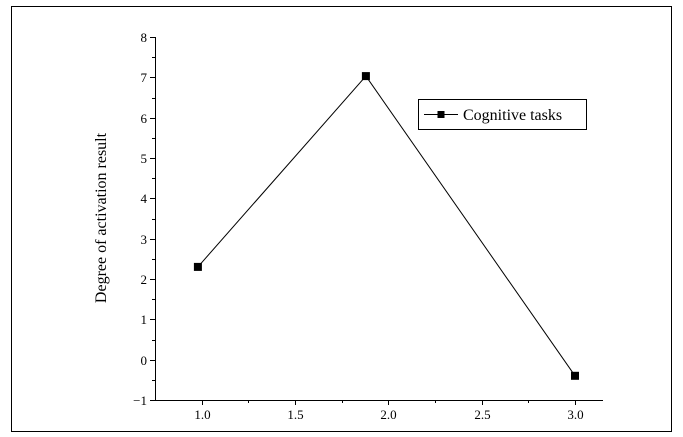 The width and height of the screenshot is (683, 437). What do you see at coordinates (575, 414) in the screenshot?
I see `x-tick-label: 3.0` at bounding box center [575, 414].